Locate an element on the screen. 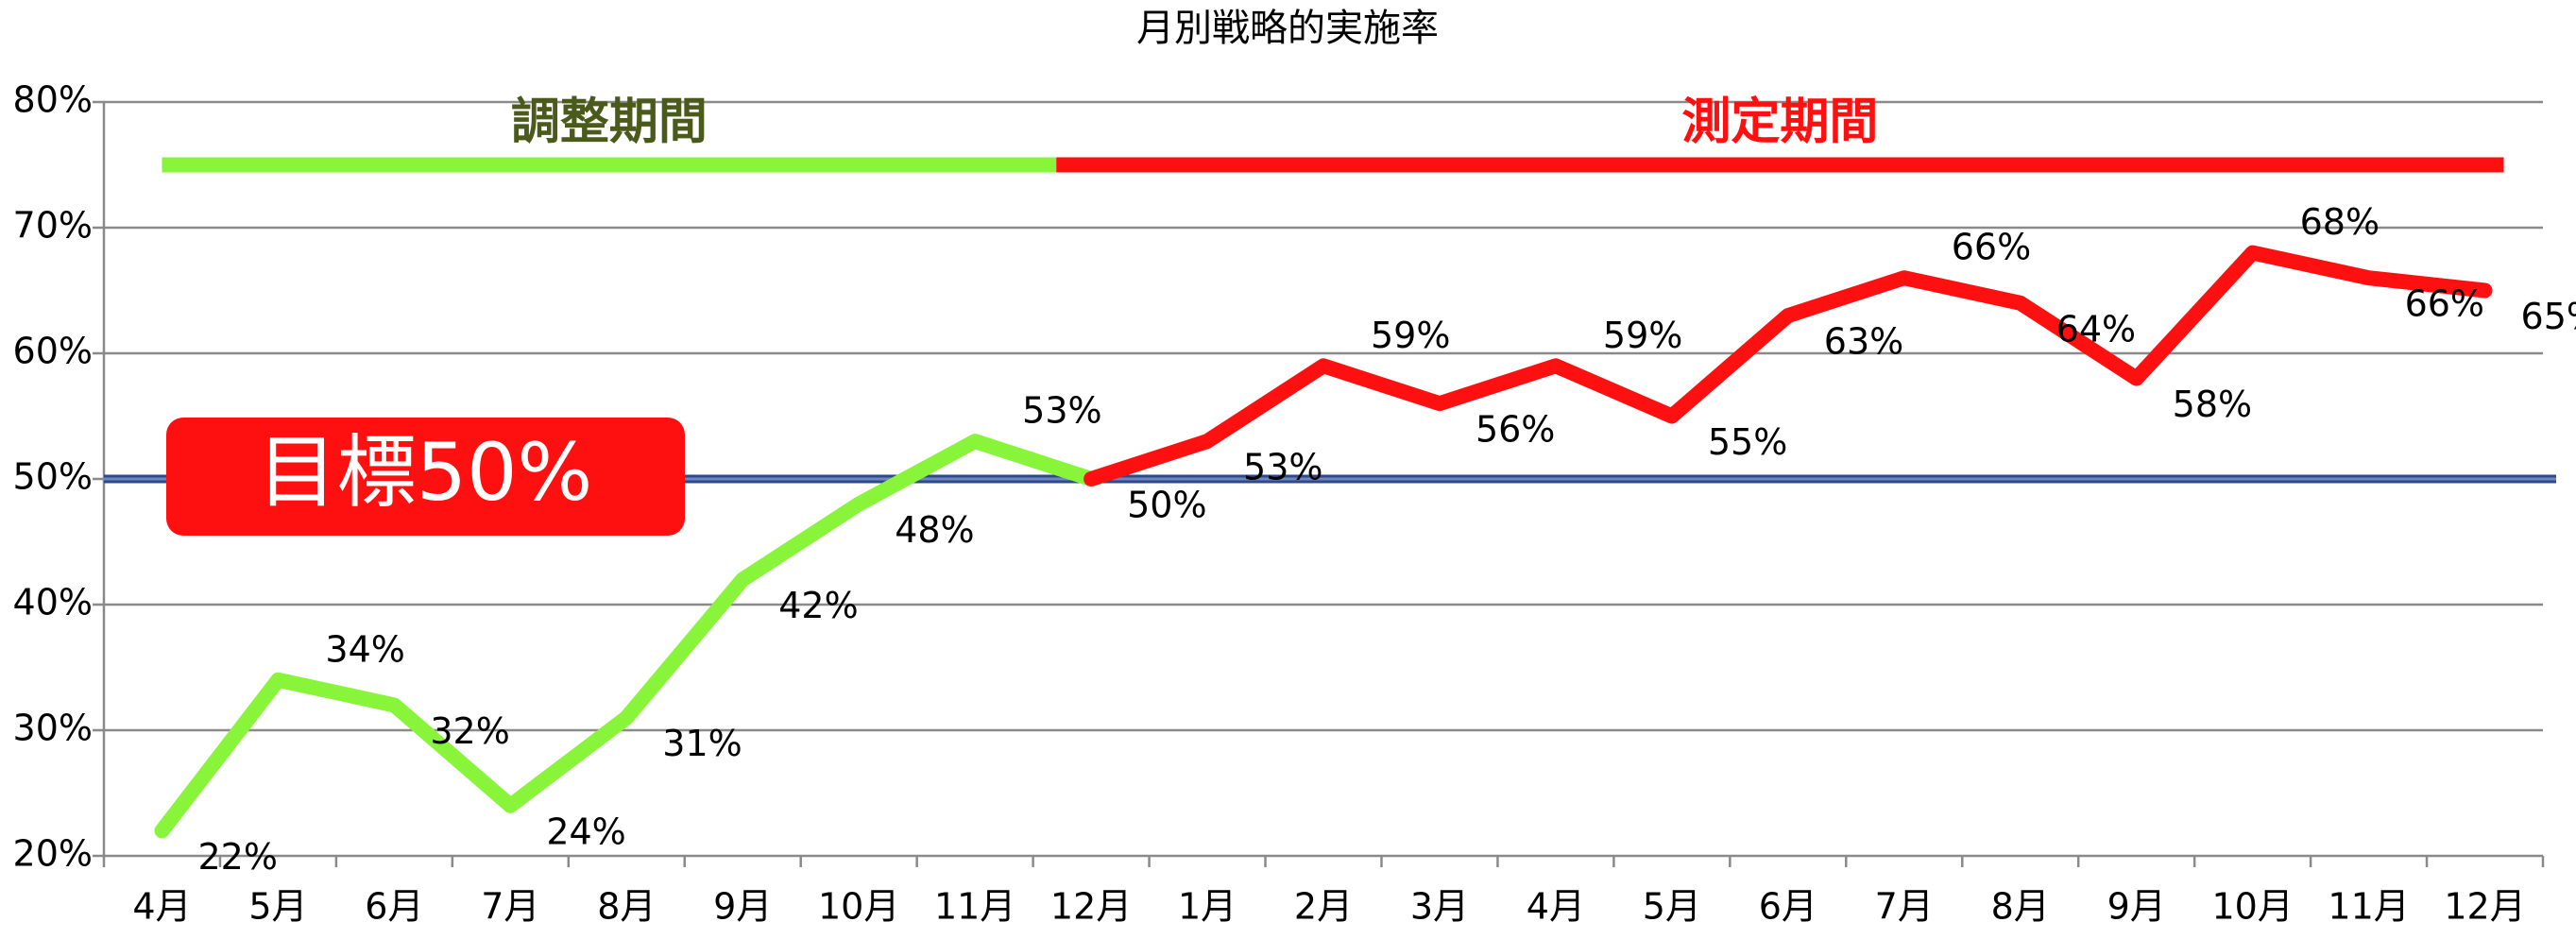 The height and width of the screenshot is (939, 2576). data-label: 31% is located at coordinates (702, 743).